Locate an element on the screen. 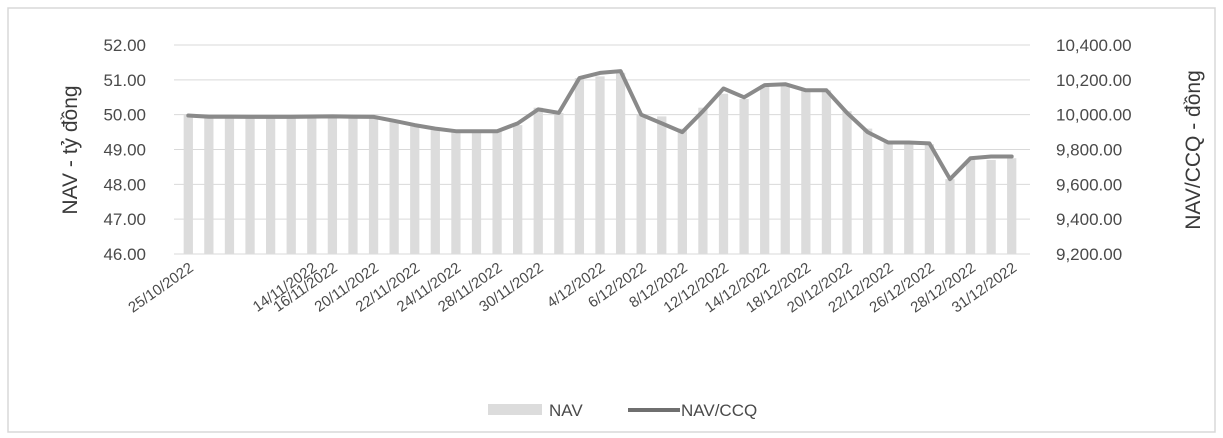 Image resolution: width=1223 pixels, height=438 pixels. left-tick-label: 49.00 is located at coordinates (124, 150).